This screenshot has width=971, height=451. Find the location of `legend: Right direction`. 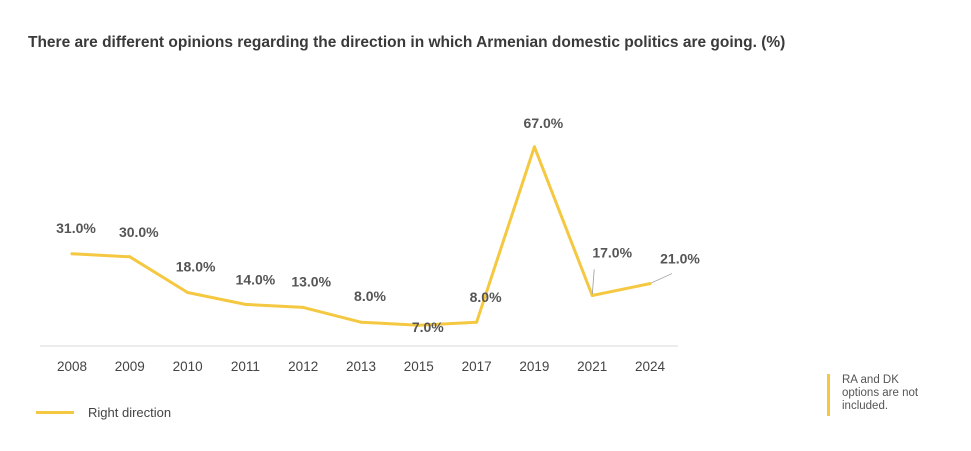

legend: Right direction is located at coordinates (103, 412).